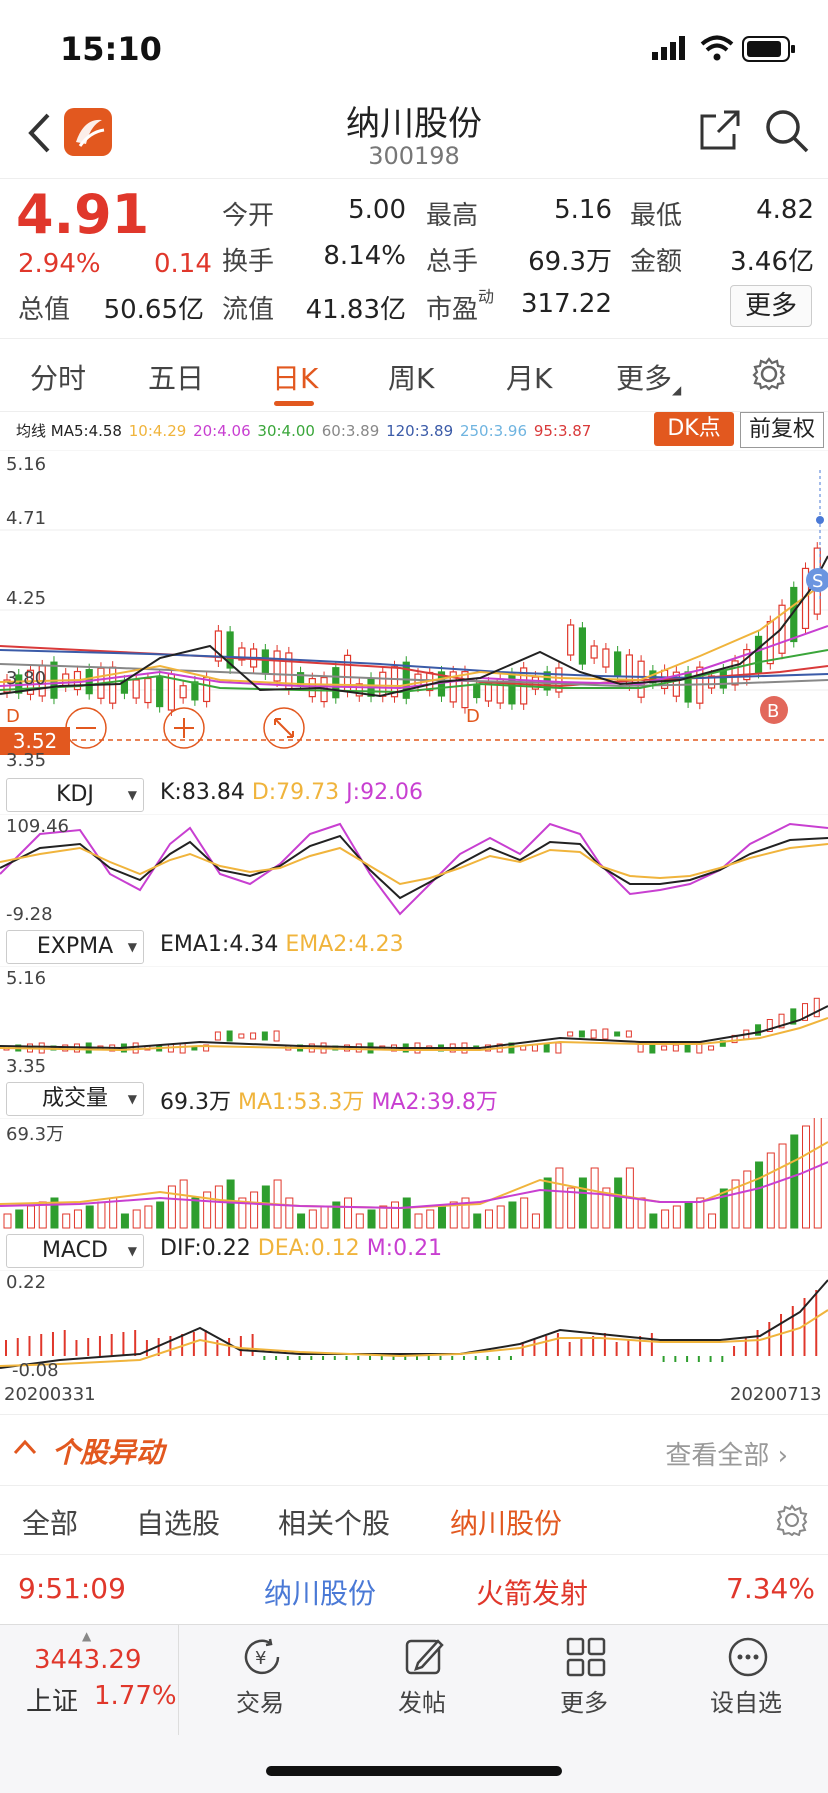  Describe the element at coordinates (586, 1657) in the screenshot. I see `grid-icon` at that location.